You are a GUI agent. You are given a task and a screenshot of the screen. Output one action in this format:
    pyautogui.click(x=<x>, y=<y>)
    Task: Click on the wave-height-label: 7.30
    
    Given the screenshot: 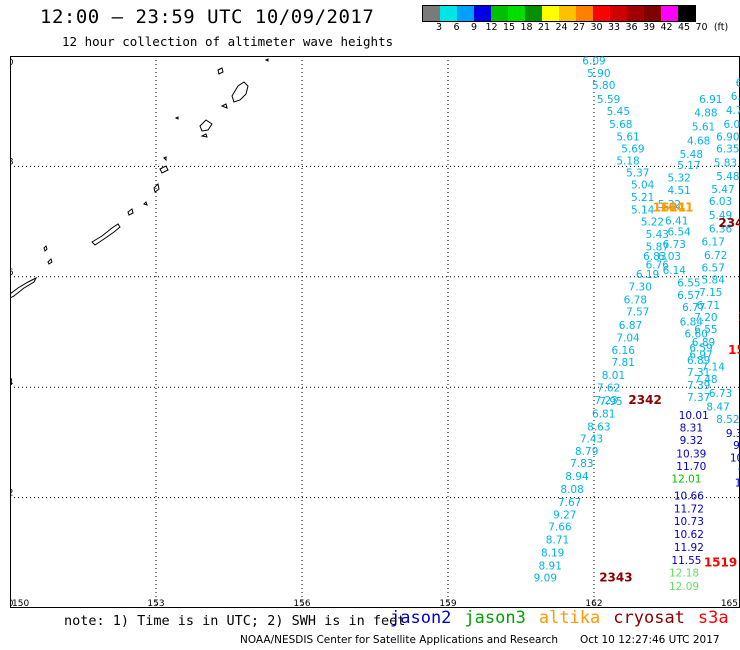 What is the action you would take?
    pyautogui.click(x=640, y=288)
    